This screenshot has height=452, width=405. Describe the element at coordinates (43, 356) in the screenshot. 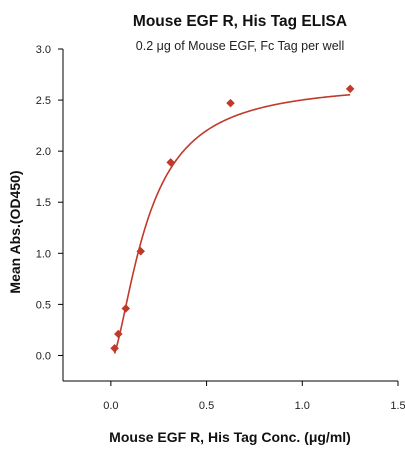

I see `y-tick-label: 0.0` at that location.